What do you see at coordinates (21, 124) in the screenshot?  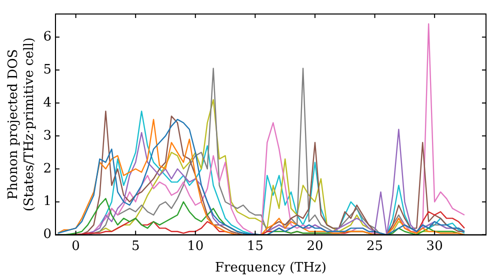 I see `y-axis-title: Phonon projected DOS (States/THz·primitive cell)` at bounding box center [21, 124].